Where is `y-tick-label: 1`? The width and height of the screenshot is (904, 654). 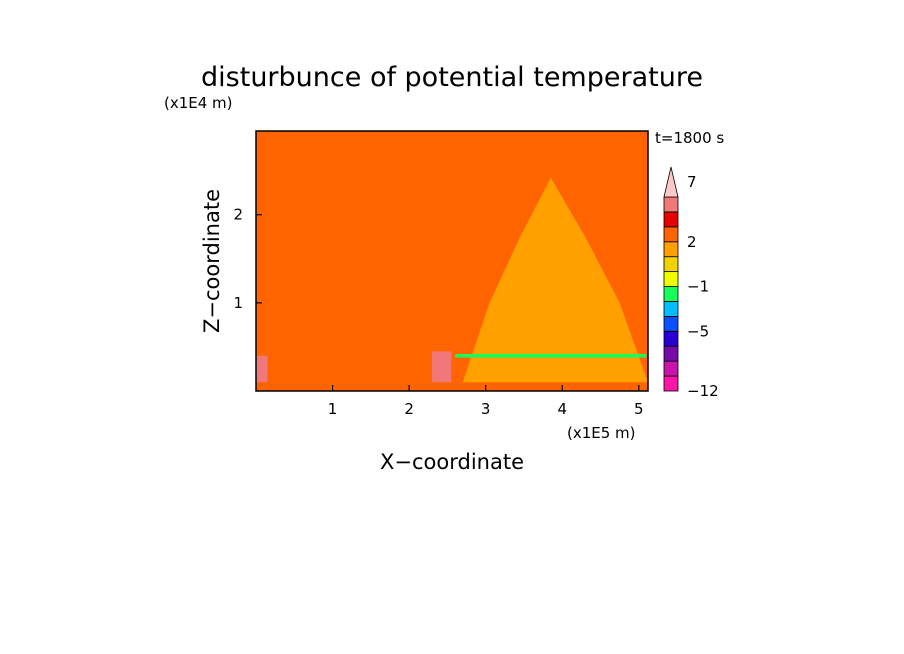 y-tick-label: 1 is located at coordinates (238, 303).